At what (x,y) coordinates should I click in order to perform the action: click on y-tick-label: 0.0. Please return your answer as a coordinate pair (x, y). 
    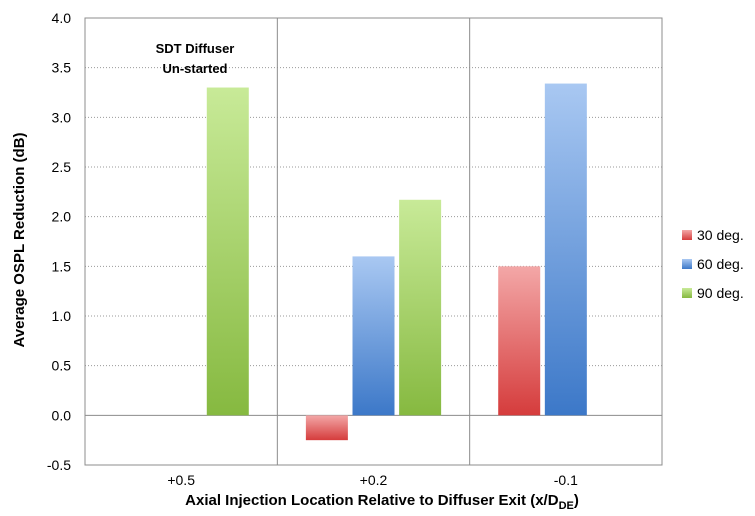
    Looking at the image, I should click on (62, 415).